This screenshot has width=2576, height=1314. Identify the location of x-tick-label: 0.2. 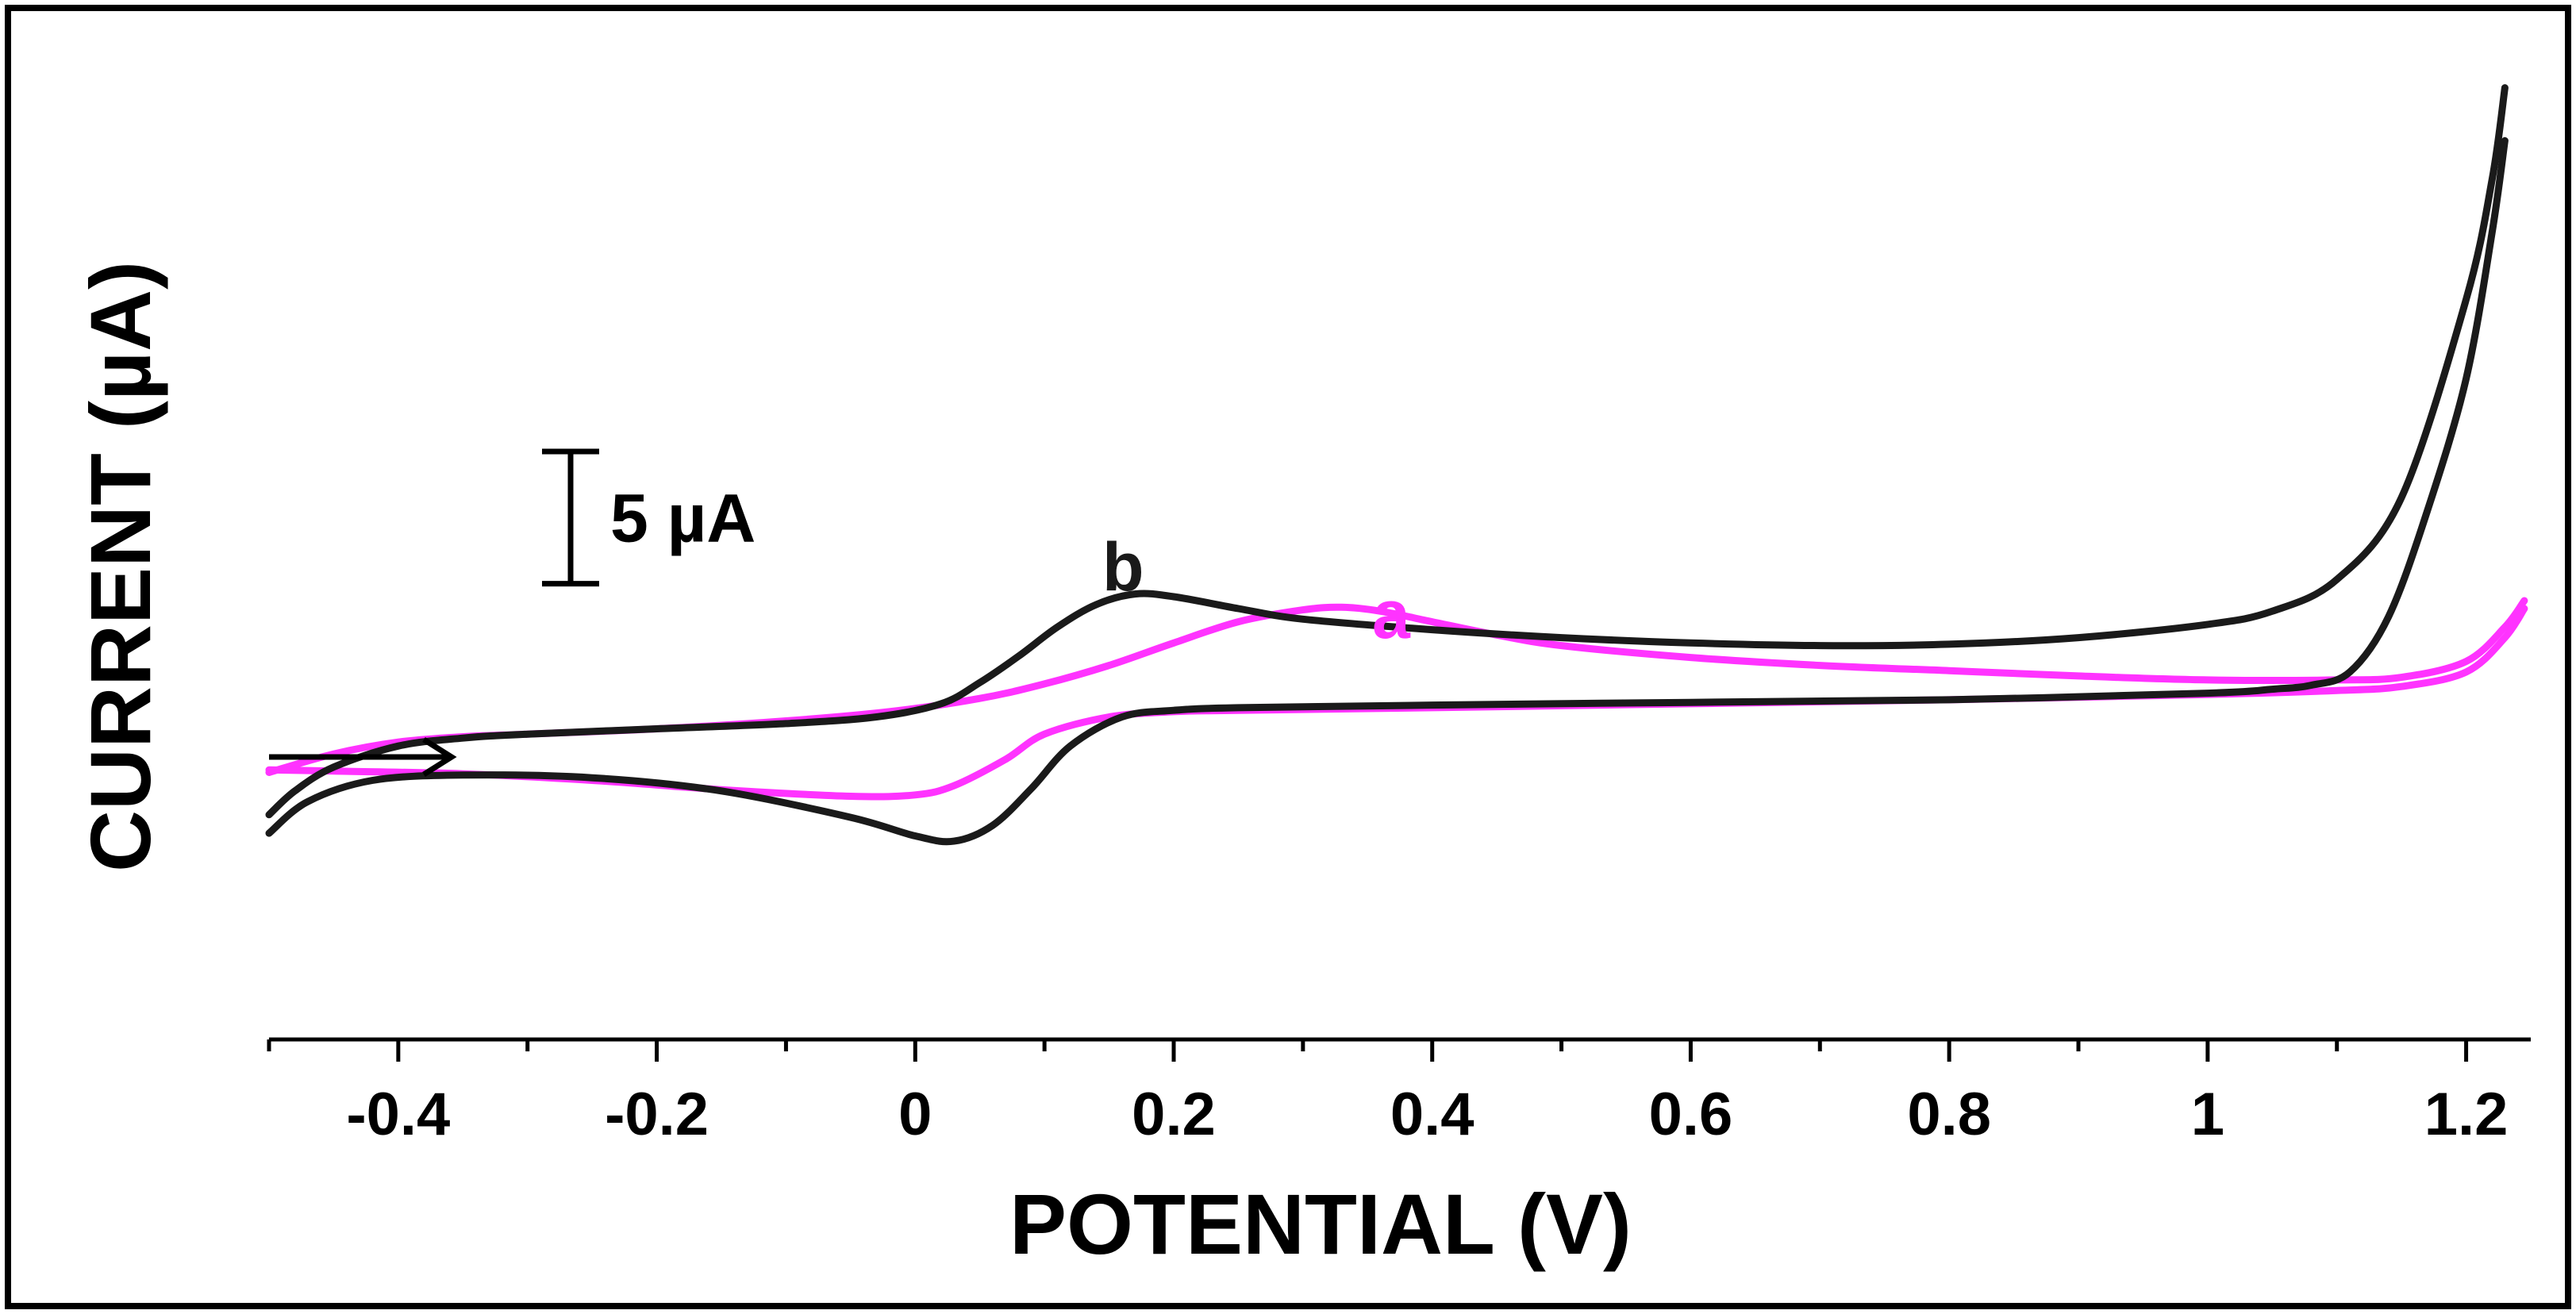
(1174, 1114).